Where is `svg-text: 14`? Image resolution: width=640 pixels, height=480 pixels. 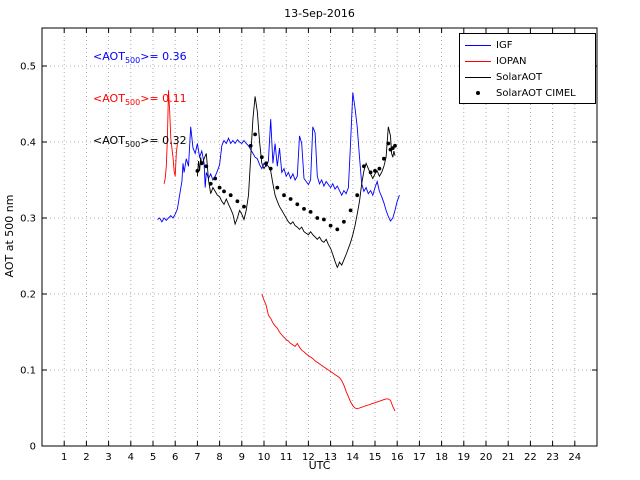
svg-text: 14 is located at coordinates (352, 457).